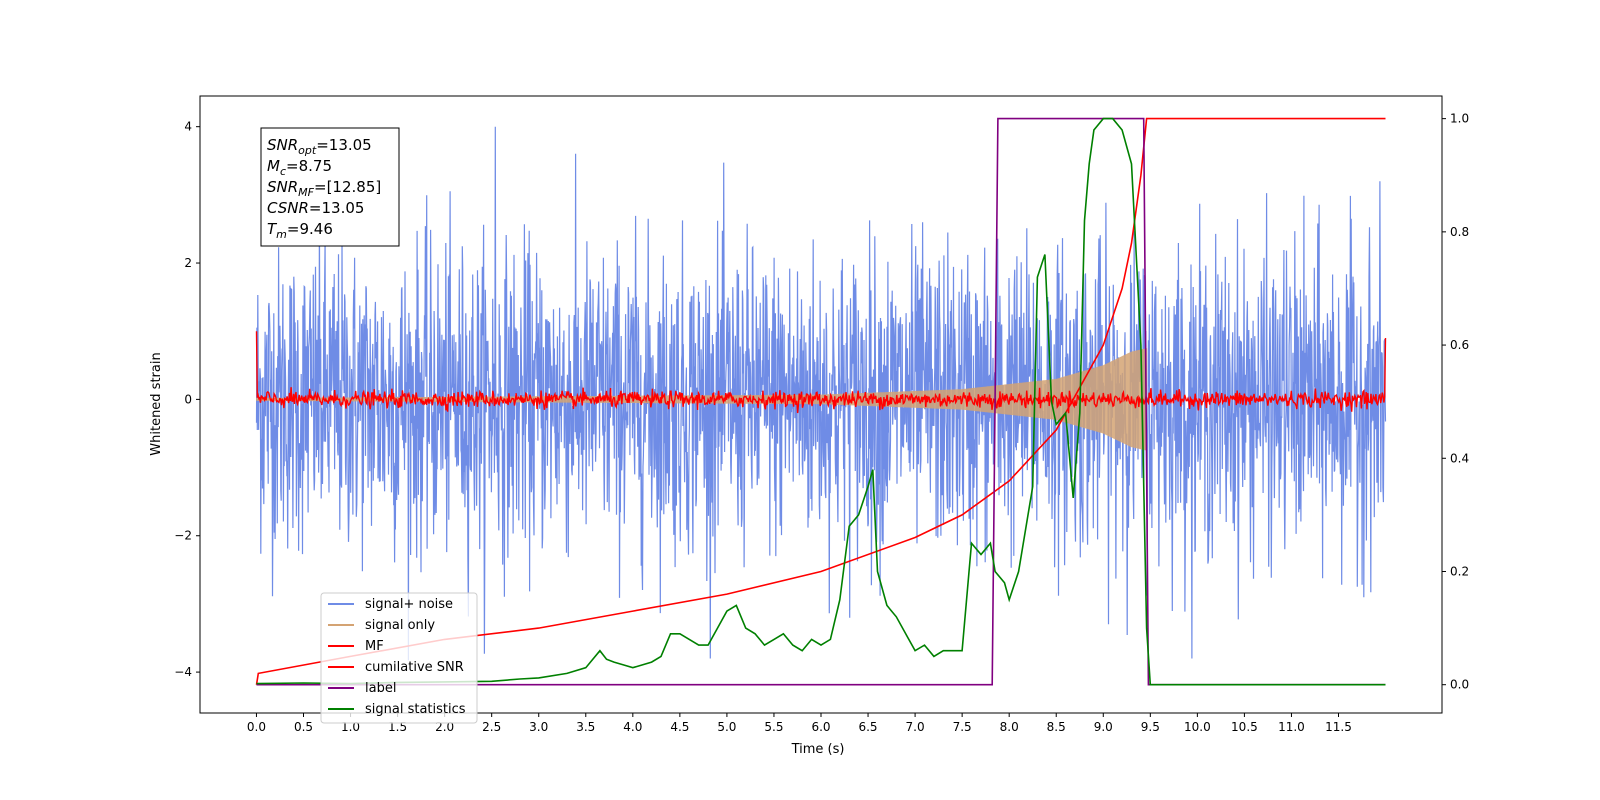  Describe the element at coordinates (415, 709) in the screenshot. I see `legend-label: signal statistics` at that location.